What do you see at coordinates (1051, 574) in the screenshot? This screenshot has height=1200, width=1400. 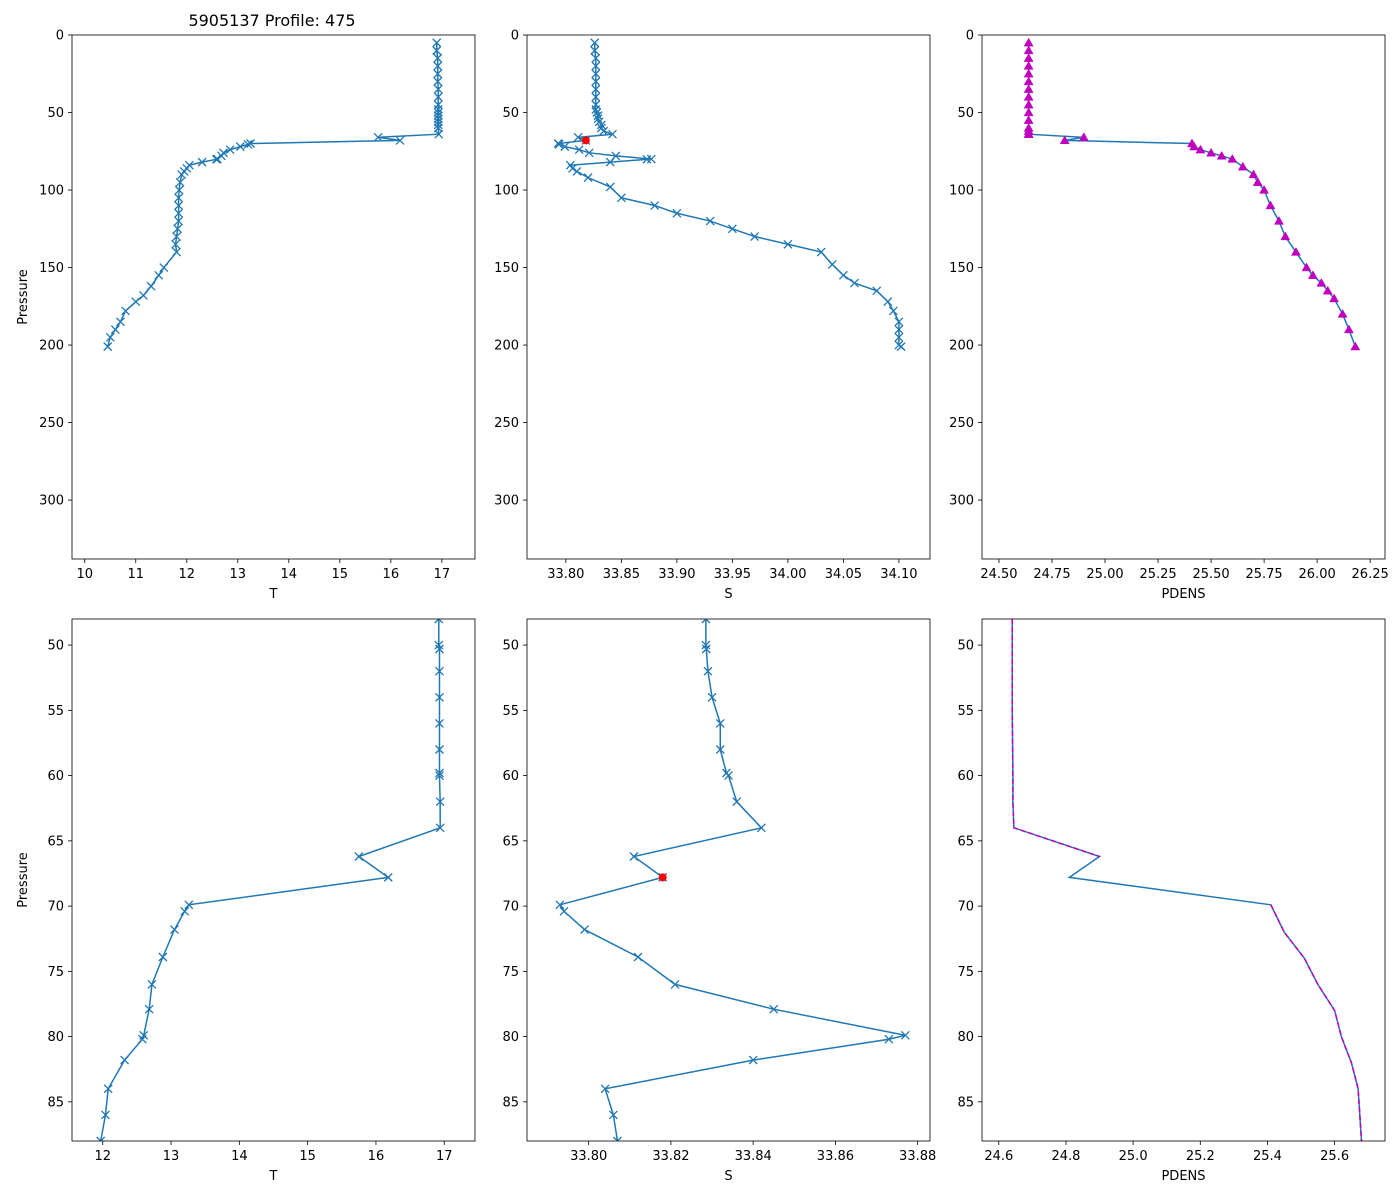 I see `x-tick-label: 24.75` at bounding box center [1051, 574].